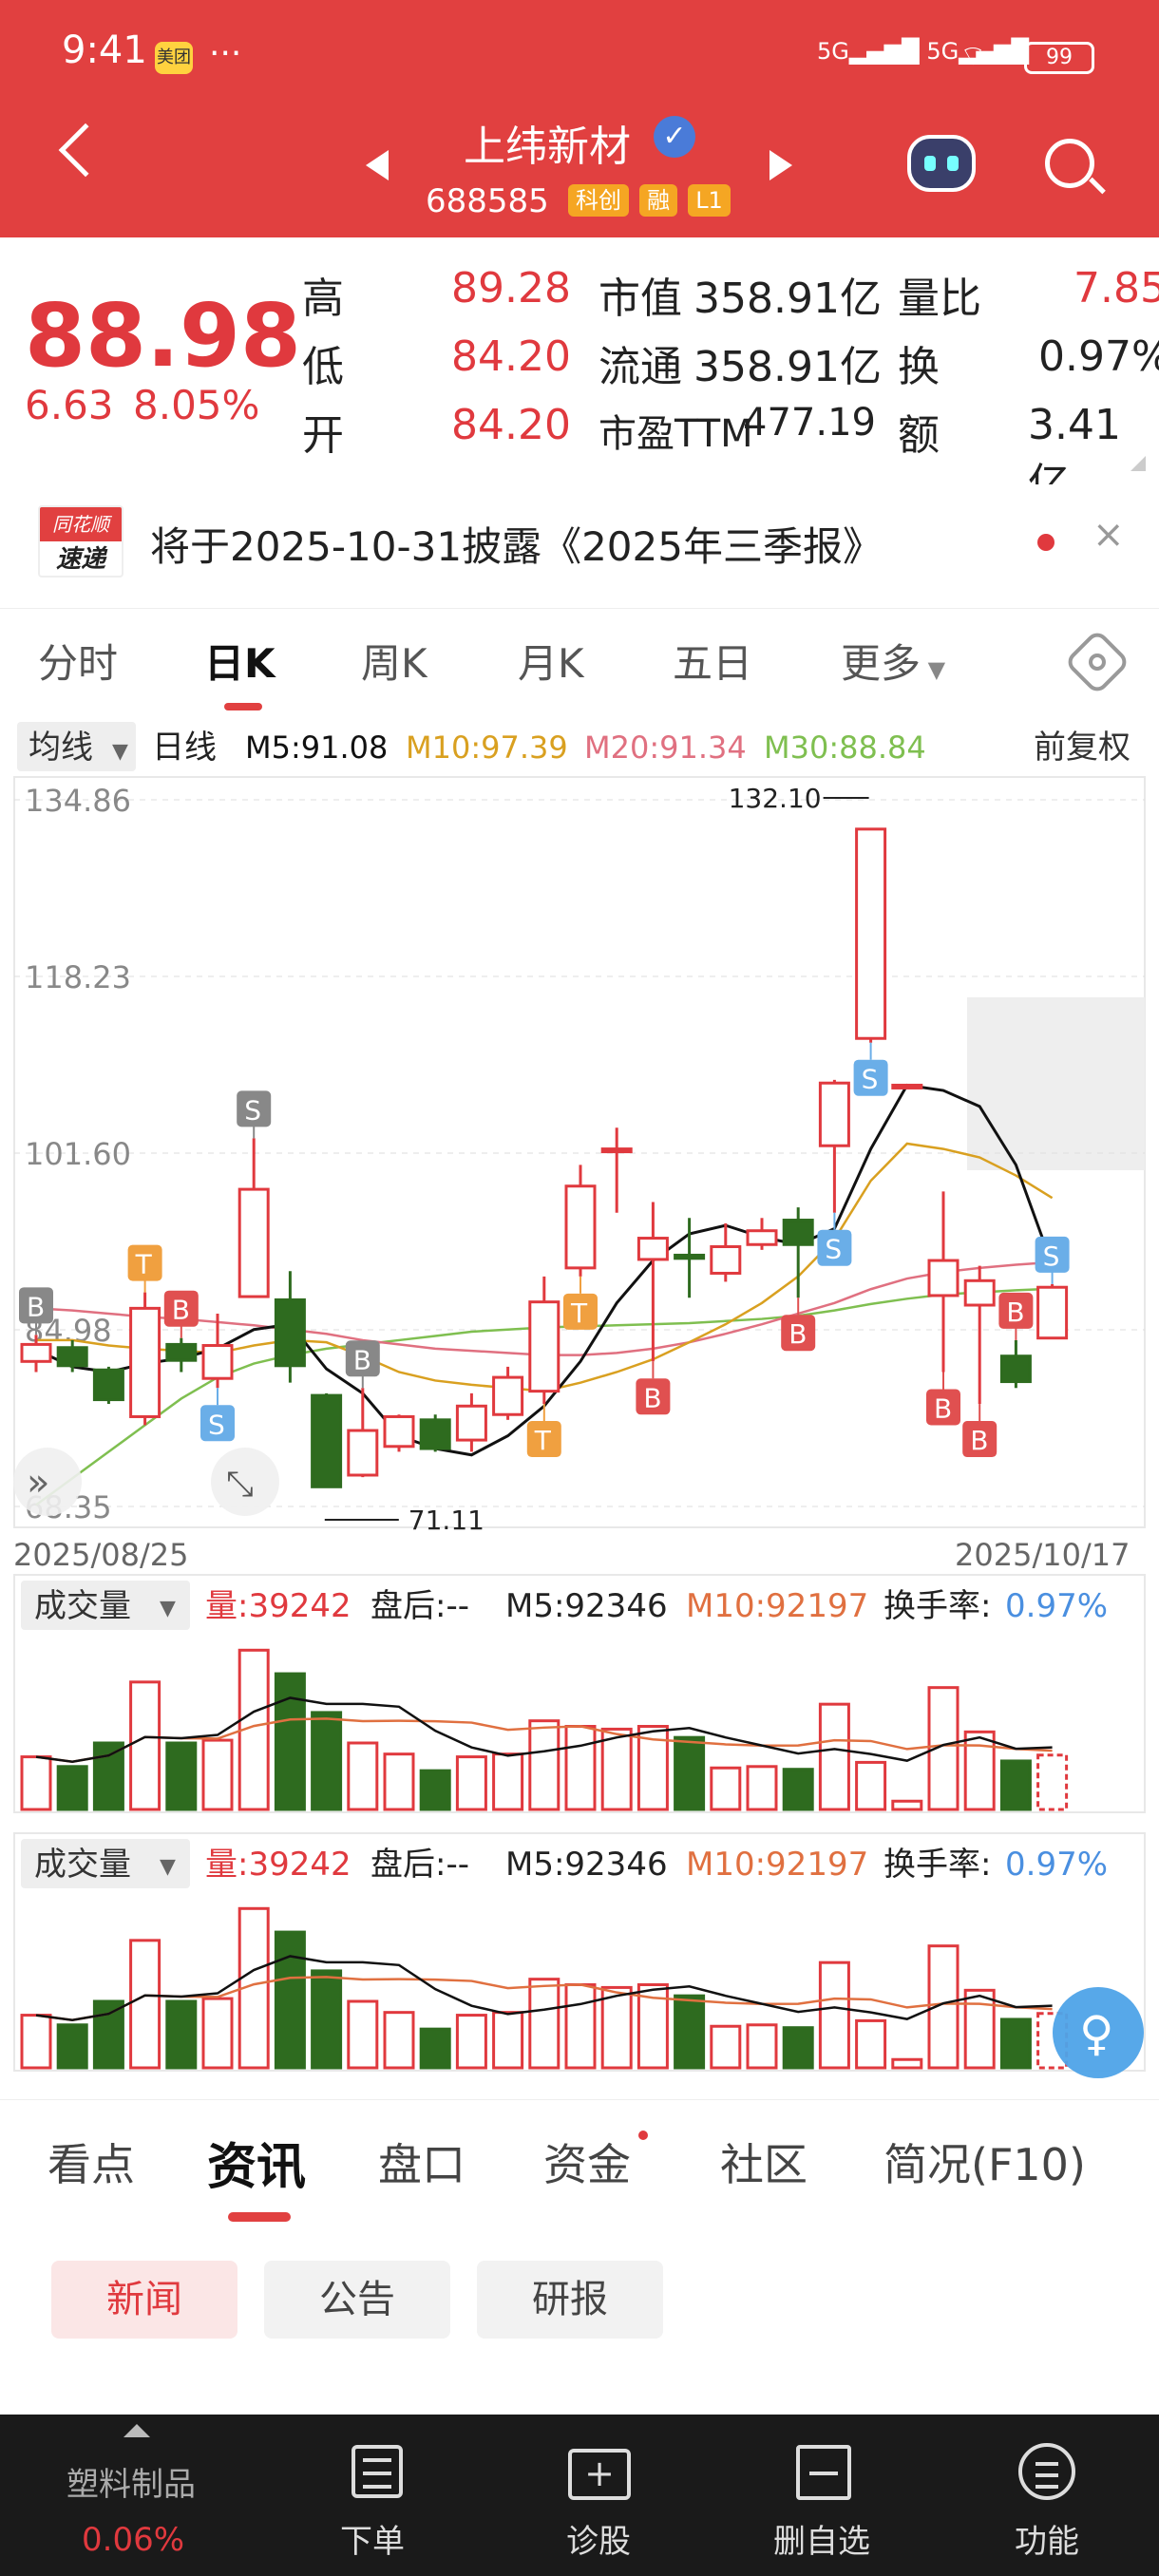  Describe the element at coordinates (937, 1606) in the screenshot. I see `turnover-label-1: 换手率:` at that location.